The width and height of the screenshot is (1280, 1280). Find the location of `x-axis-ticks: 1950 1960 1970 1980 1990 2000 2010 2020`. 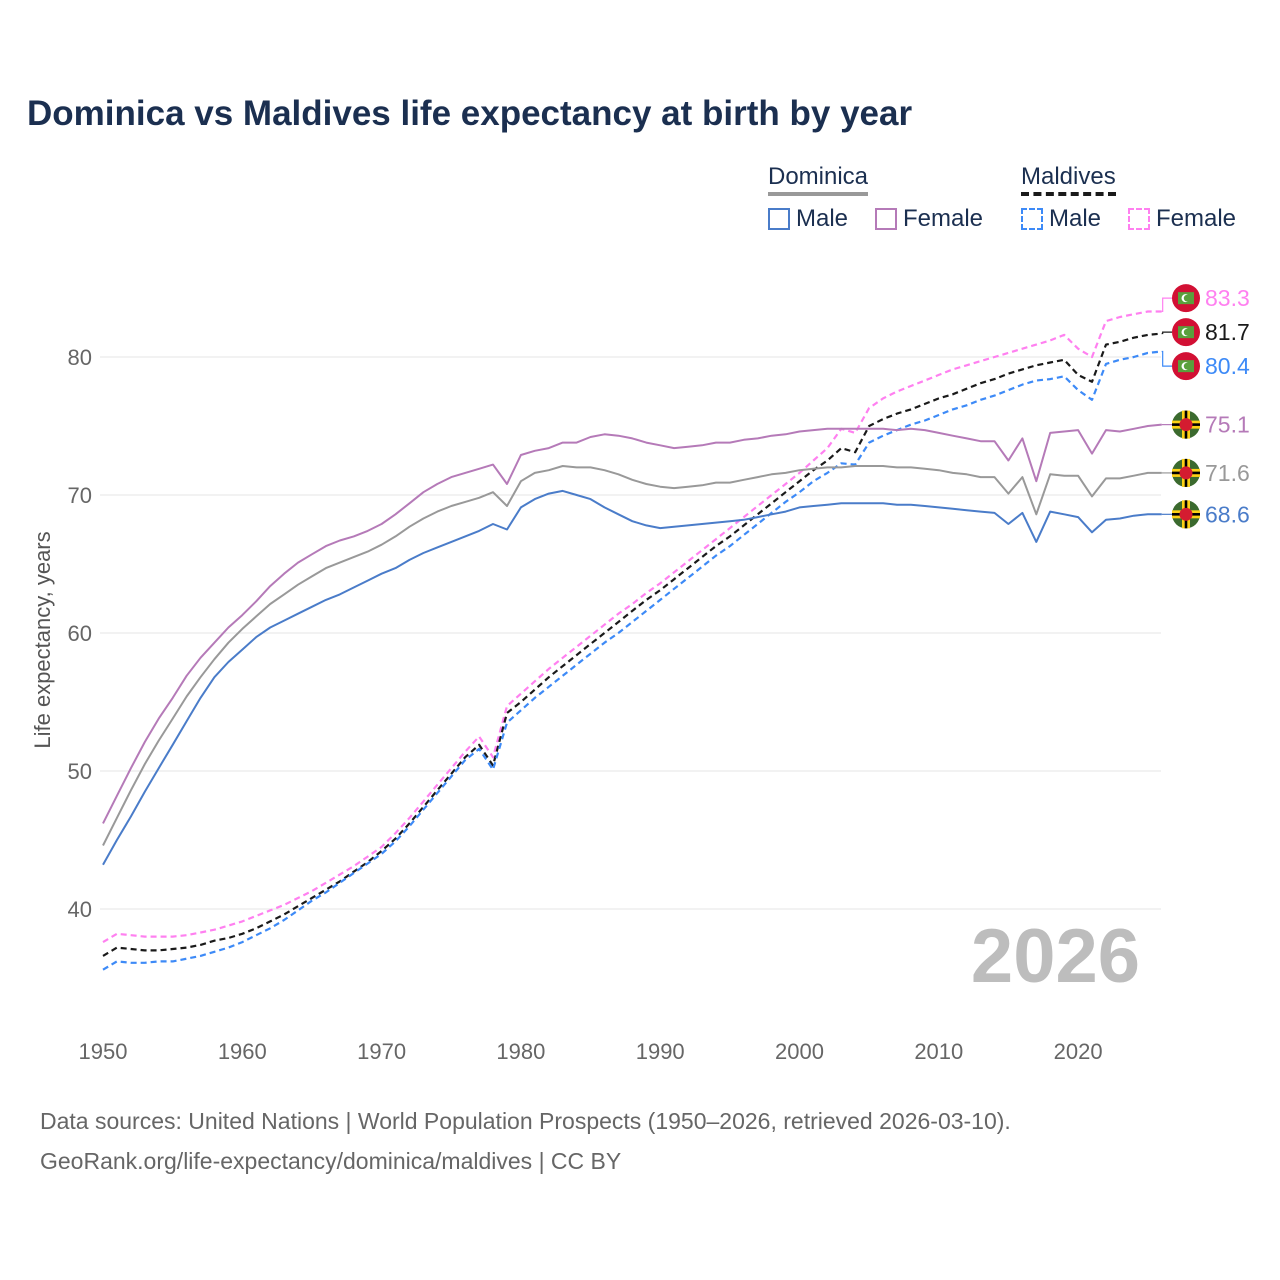

x-axis-ticks: 1950 1960 1970 1980 1990 2000 2010 2020 is located at coordinates (591, 1051).